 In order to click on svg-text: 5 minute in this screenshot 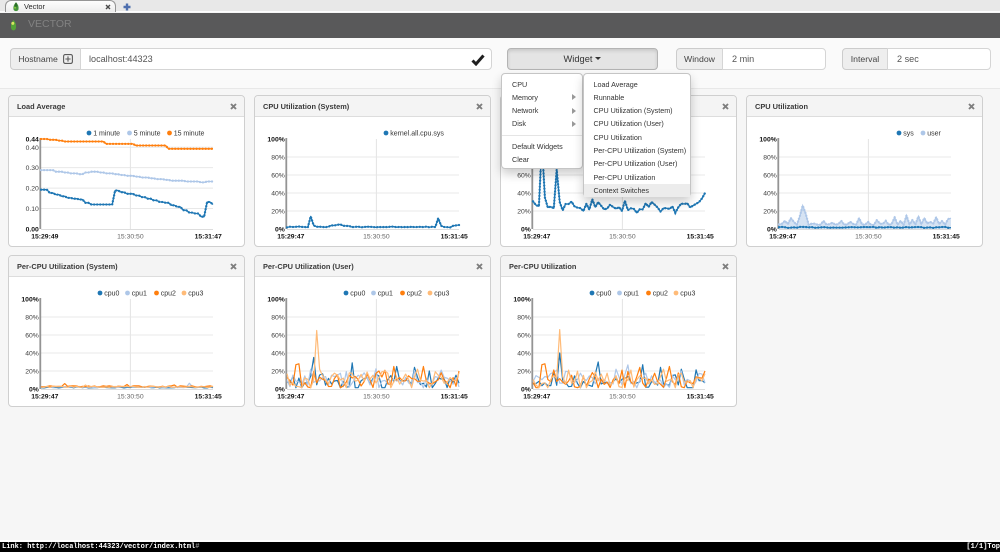, I will do `click(147, 133)`.